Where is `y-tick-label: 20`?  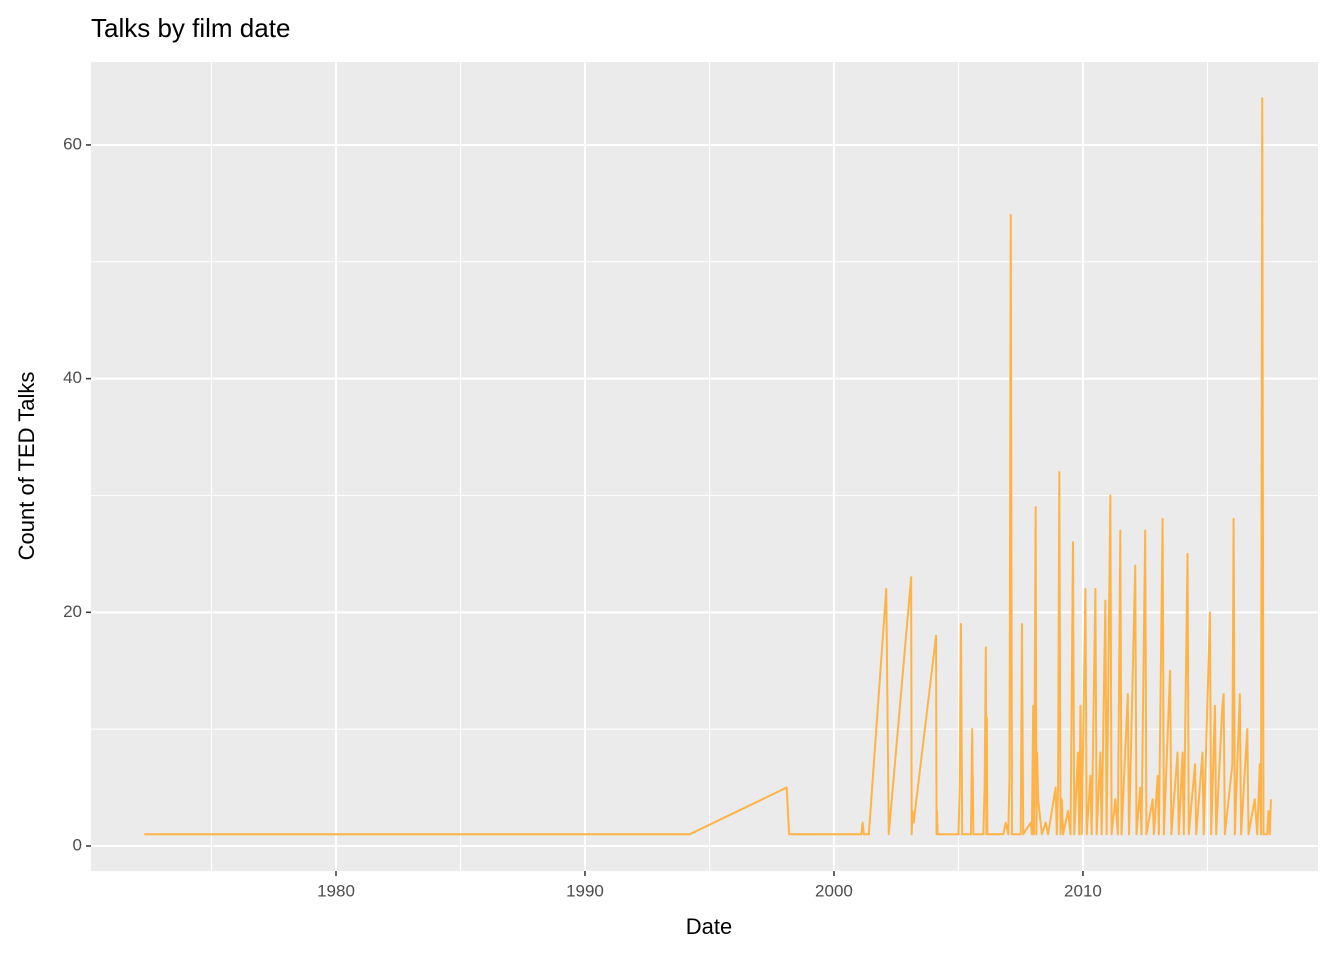 y-tick-label: 20 is located at coordinates (72, 611).